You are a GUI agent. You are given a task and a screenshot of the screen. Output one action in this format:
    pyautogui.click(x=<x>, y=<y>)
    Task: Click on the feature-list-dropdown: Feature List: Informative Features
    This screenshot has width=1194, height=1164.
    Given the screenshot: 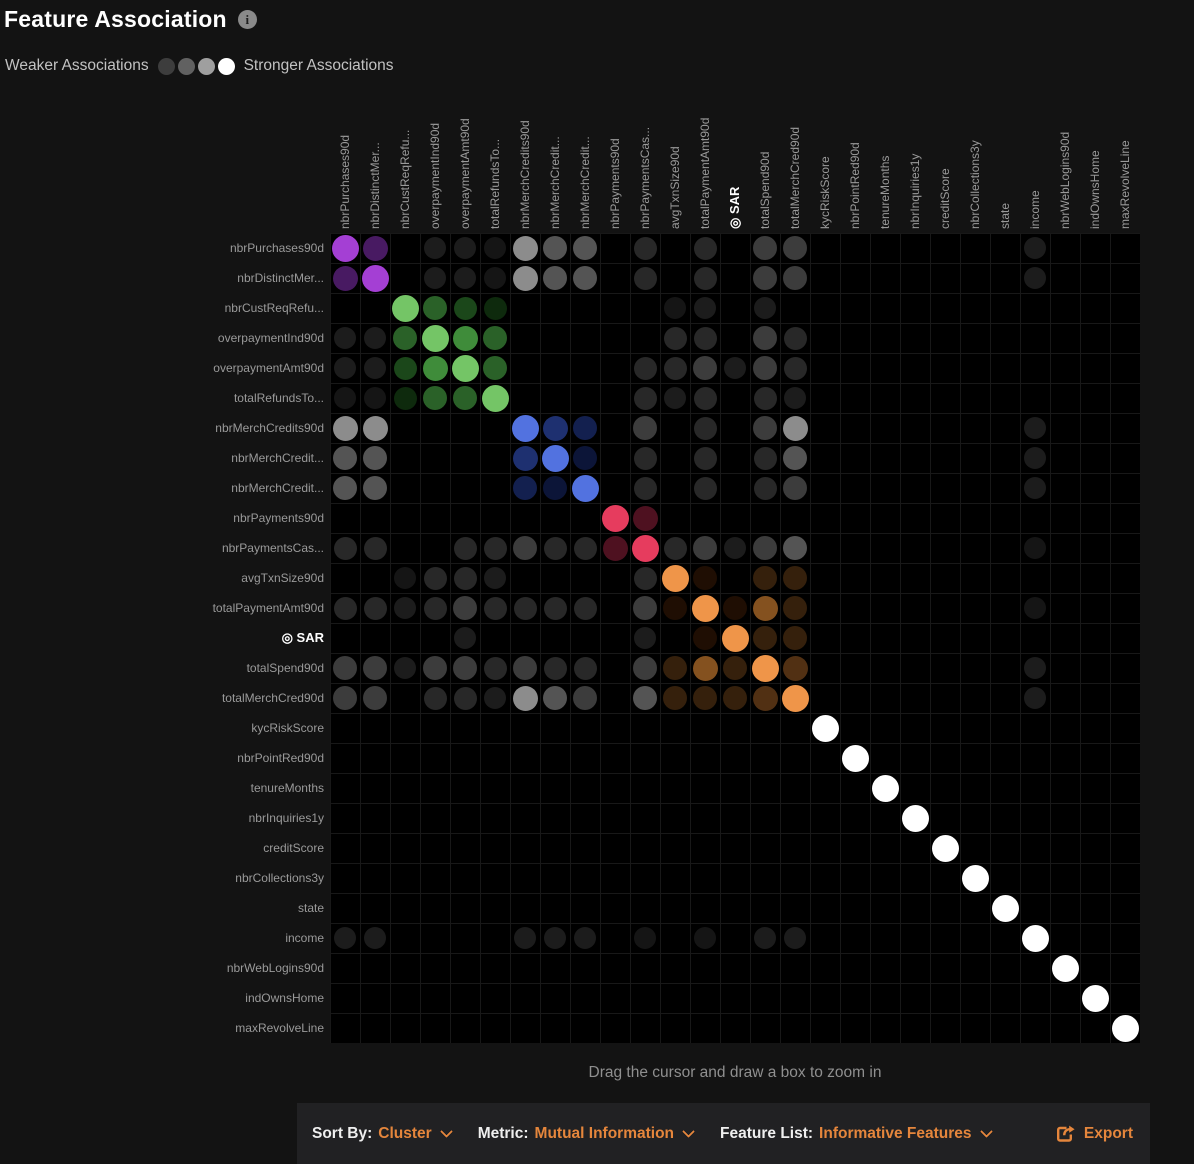 What is the action you would take?
    pyautogui.click(x=856, y=1134)
    